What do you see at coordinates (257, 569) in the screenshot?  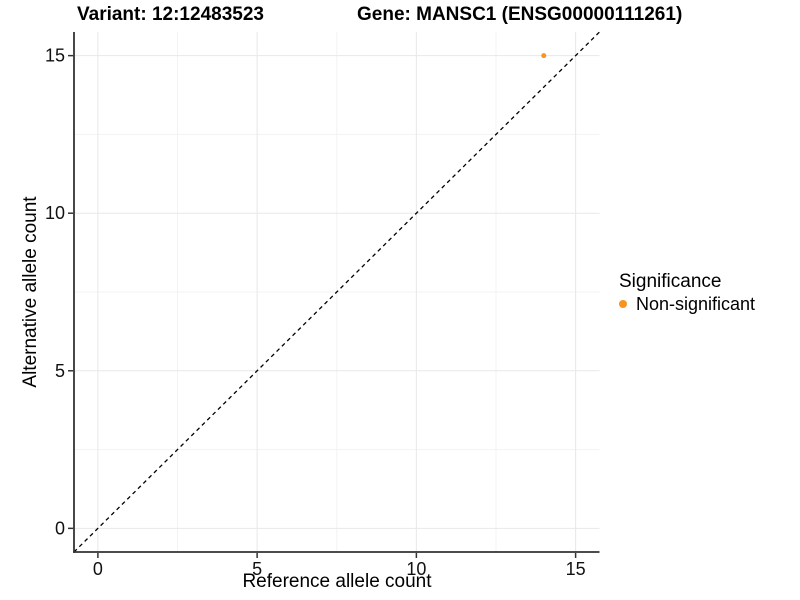 I see `x-tick-label: 5` at bounding box center [257, 569].